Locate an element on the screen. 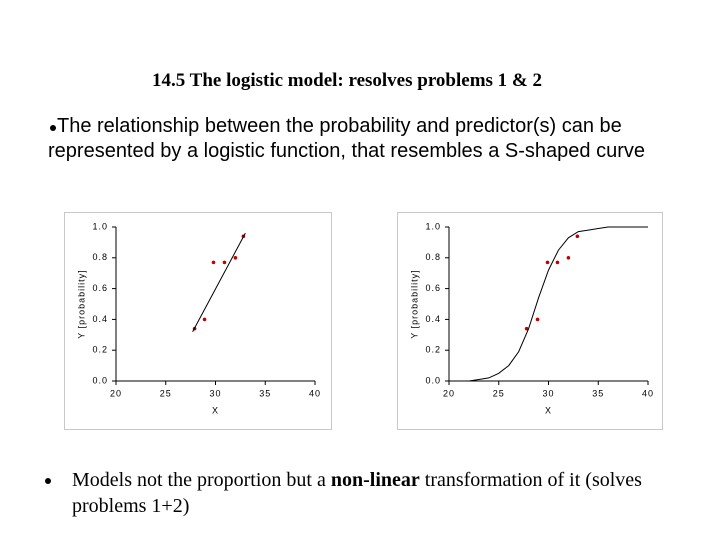 This screenshot has height=540, width=720. bullet-text: Models not the proportion but a is located at coordinates (201, 480).